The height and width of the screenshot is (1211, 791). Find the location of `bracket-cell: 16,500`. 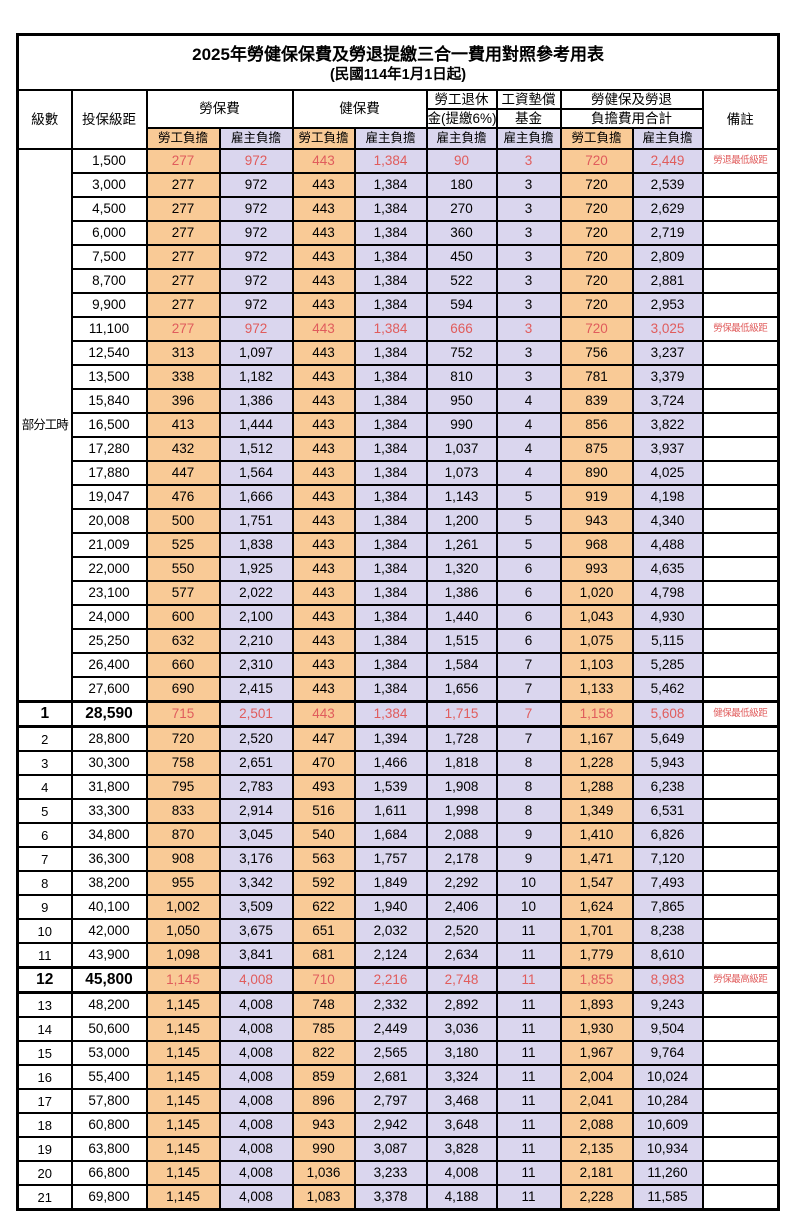

bracket-cell: 16,500 is located at coordinates (109, 425).